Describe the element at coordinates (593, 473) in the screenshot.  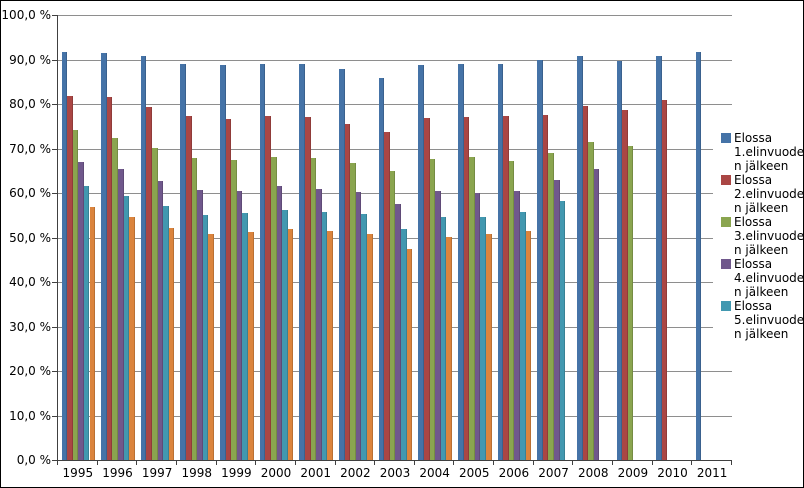
I see `x-tick-label: 2008` at that location.